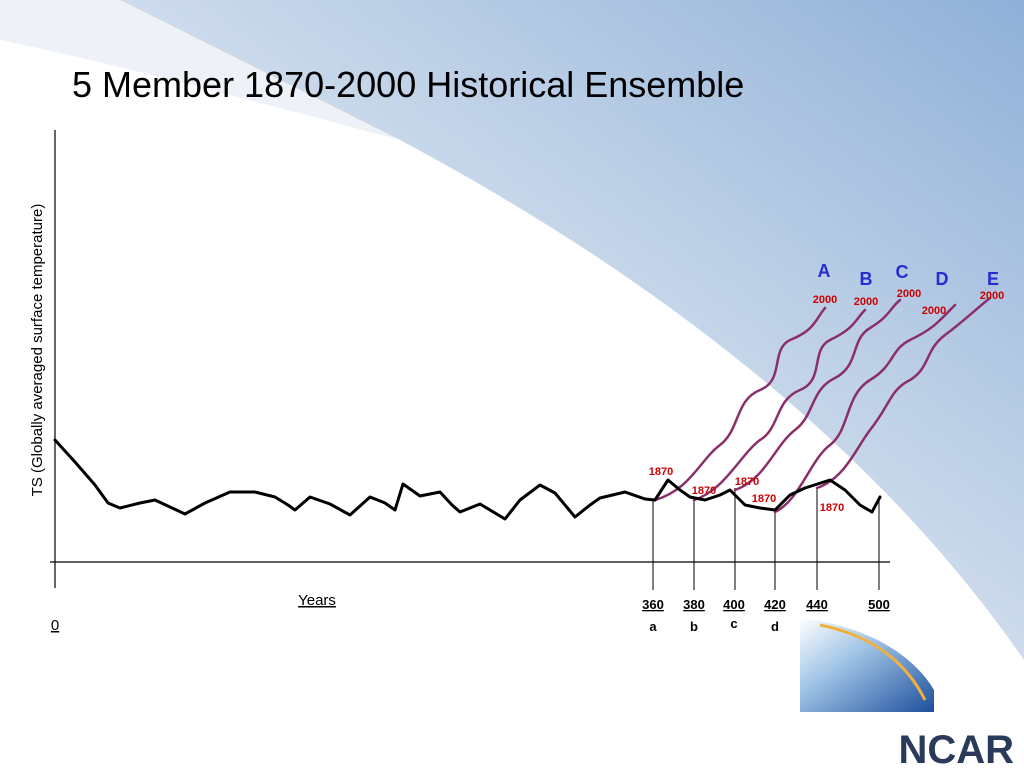 This screenshot has height=768, width=1024. What do you see at coordinates (942, 279) in the screenshot?
I see `member-name: D` at bounding box center [942, 279].